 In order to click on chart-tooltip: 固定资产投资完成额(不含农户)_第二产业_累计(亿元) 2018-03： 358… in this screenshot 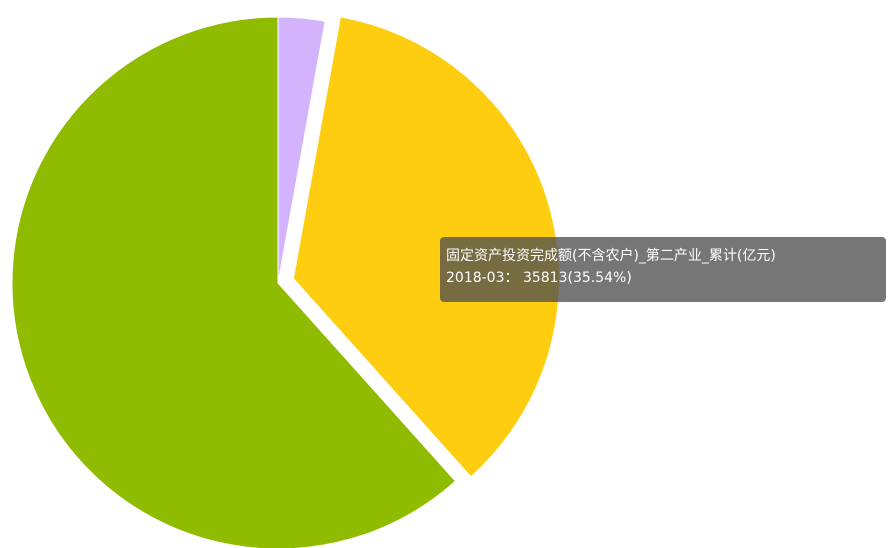, I will do `click(663, 269)`.